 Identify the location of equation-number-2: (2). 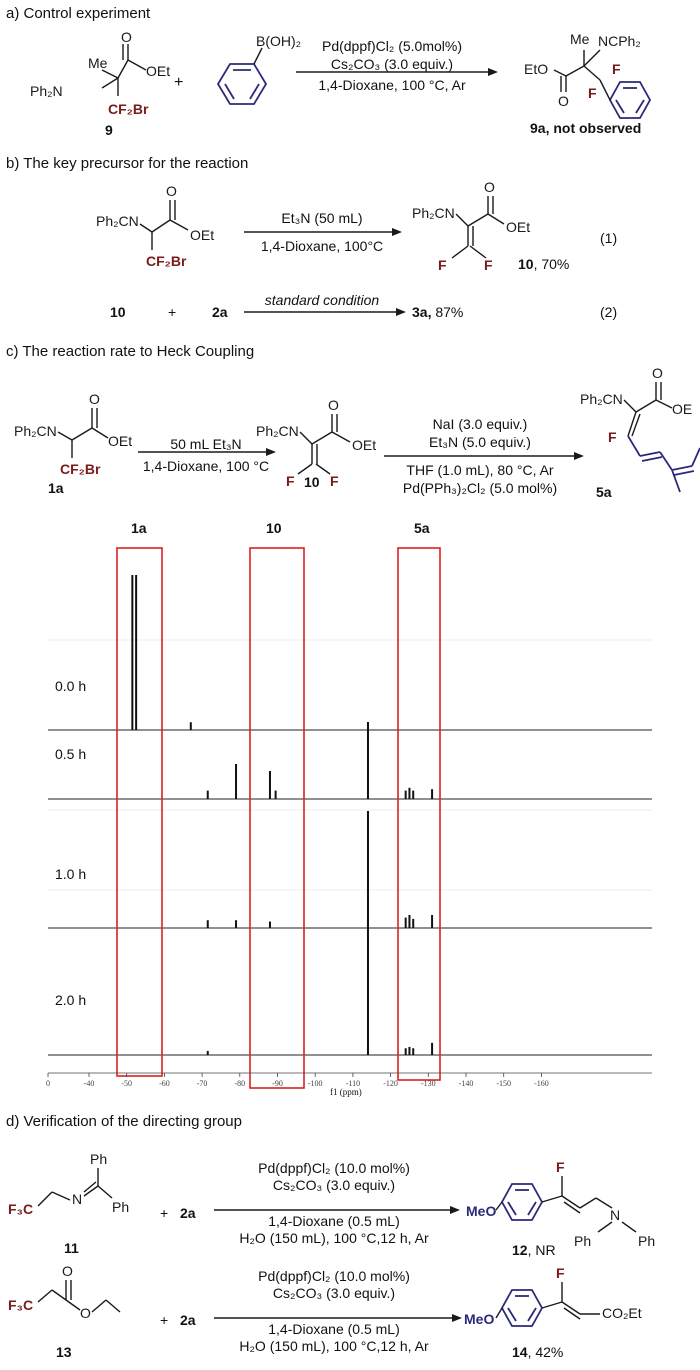
(609, 312).